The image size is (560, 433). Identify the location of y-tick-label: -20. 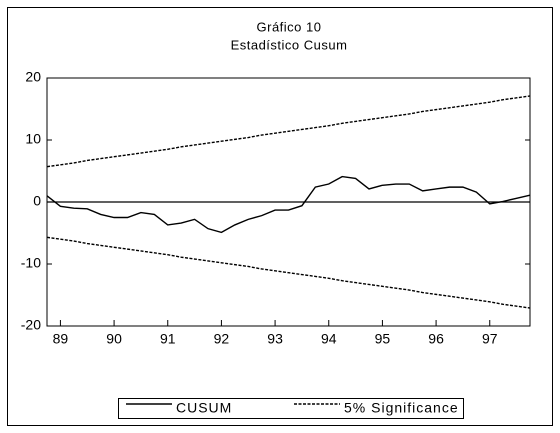
(31, 325).